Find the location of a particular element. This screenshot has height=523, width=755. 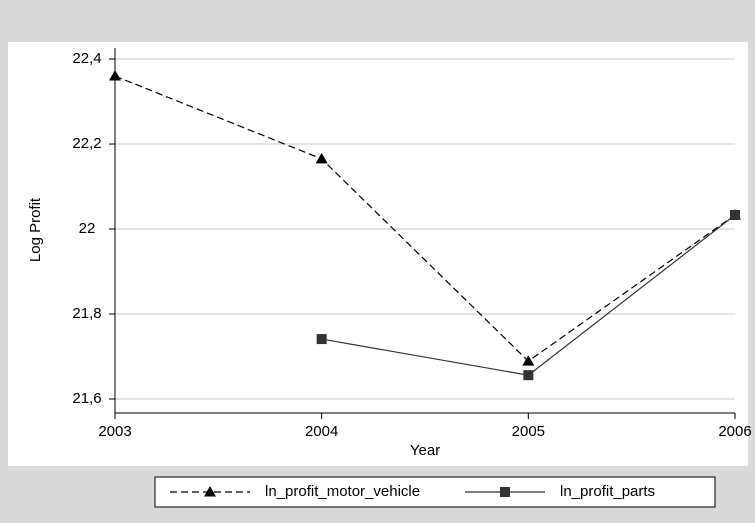

y-tick-label: 22 is located at coordinates (87, 228).